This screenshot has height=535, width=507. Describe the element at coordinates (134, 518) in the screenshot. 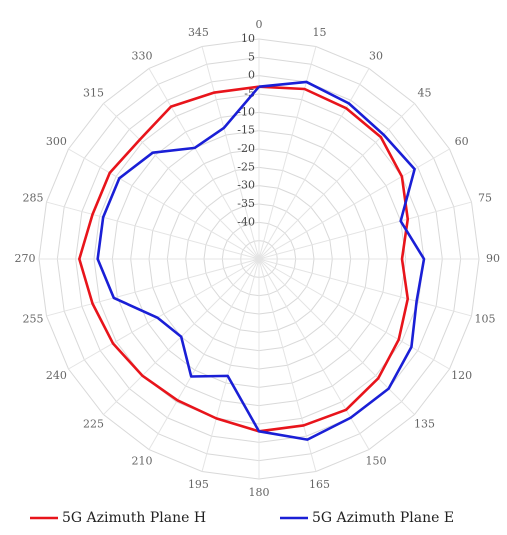

I see `legend-label-1: 5G Azimuth Plane H` at that location.